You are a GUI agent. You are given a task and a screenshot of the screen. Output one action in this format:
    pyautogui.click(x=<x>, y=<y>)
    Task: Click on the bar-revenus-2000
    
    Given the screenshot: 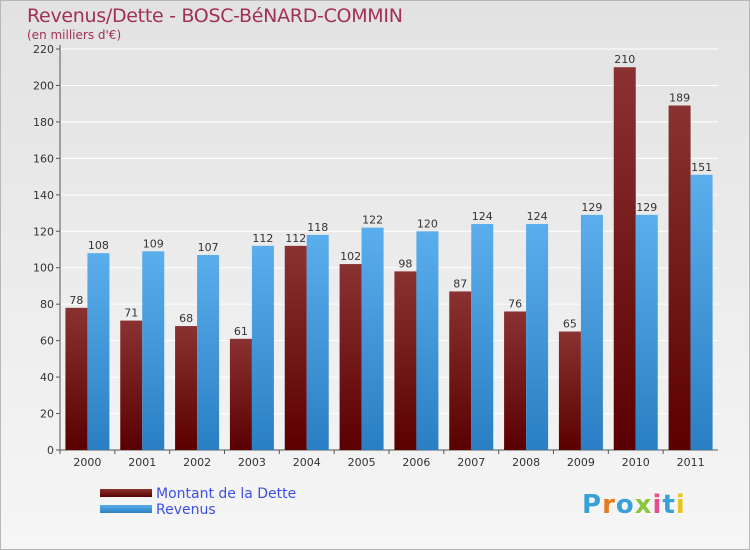 What is the action you would take?
    pyautogui.click(x=98, y=351)
    